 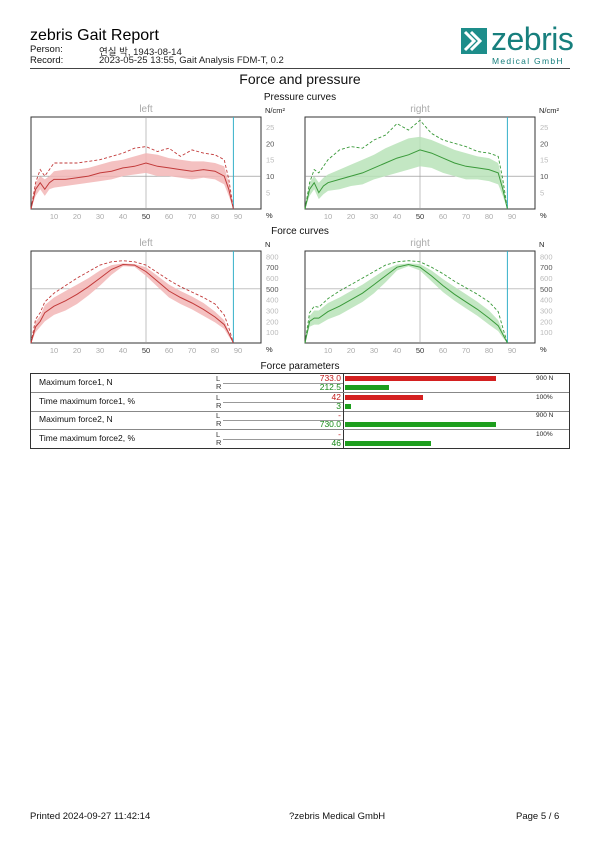 What do you see at coordinates (76, 382) in the screenshot?
I see `param-label: Maximum force1, N` at bounding box center [76, 382].